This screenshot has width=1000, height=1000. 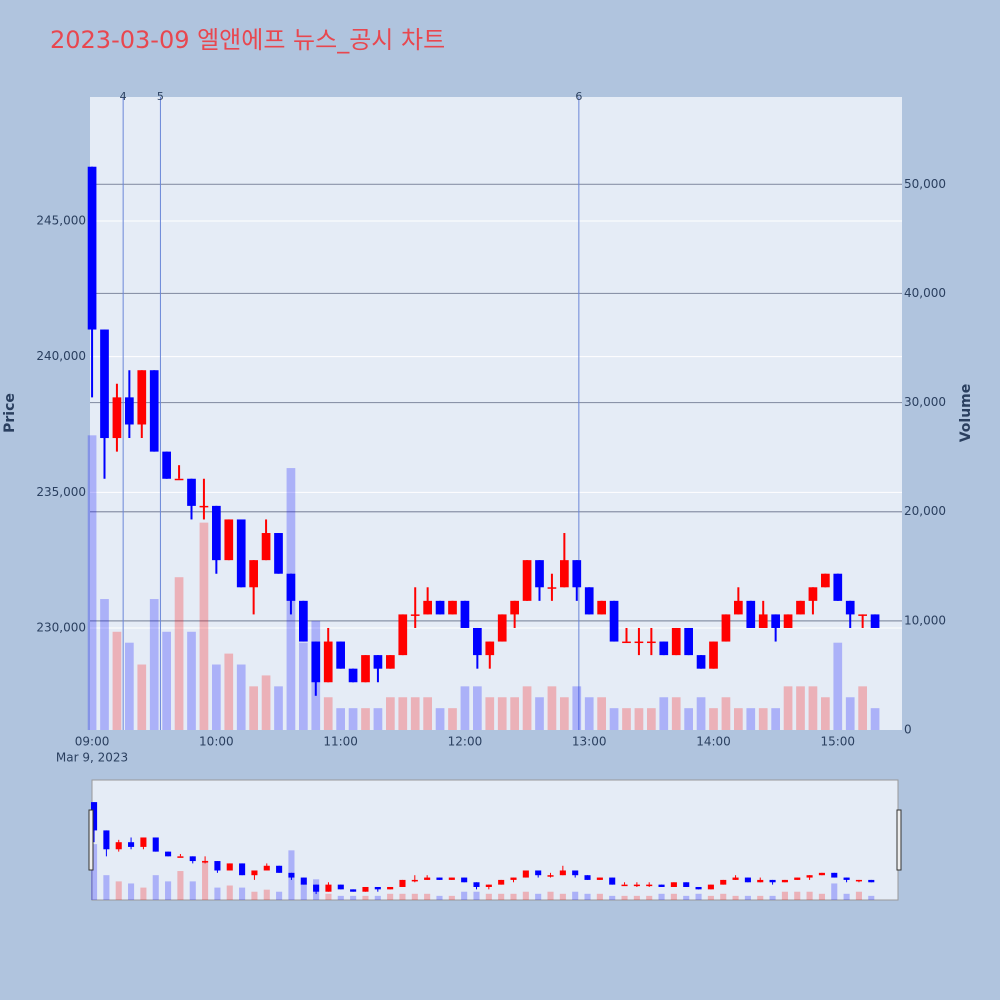 What do you see at coordinates (340, 742) in the screenshot?
I see `x-tick-label: 11:00` at bounding box center [340, 742].